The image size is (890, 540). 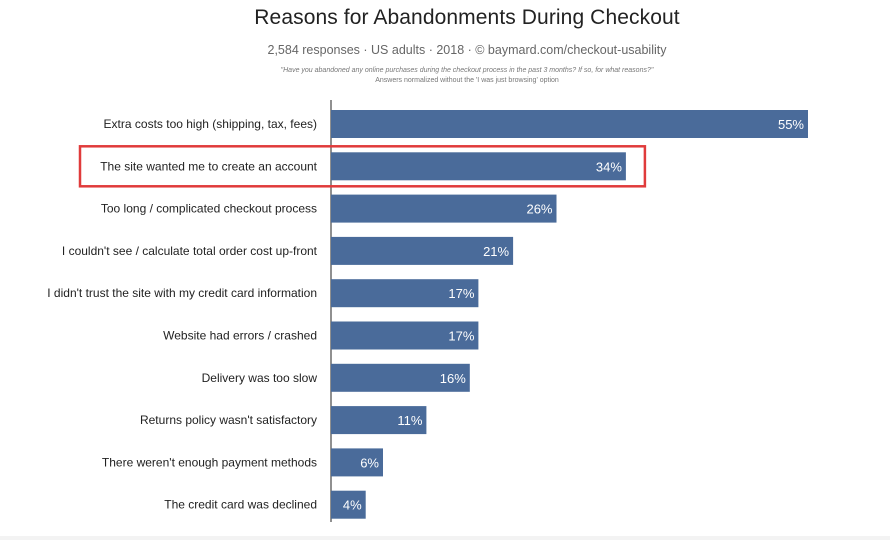 I want to click on category-label-8: There weren't enough payment methods, so click(x=209, y=462).